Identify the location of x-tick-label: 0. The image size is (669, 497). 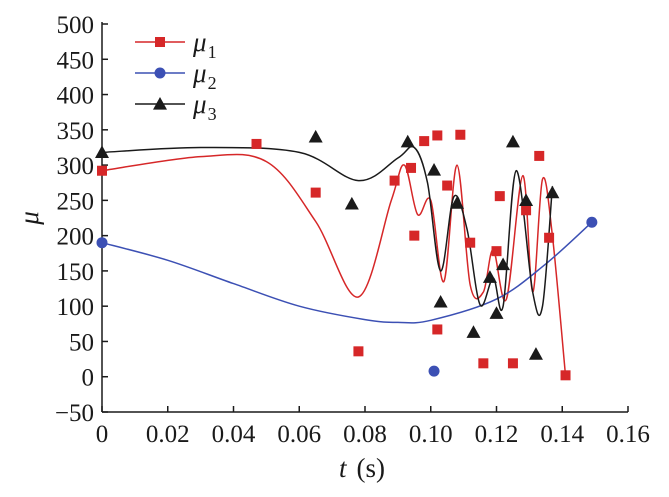
(102, 434).